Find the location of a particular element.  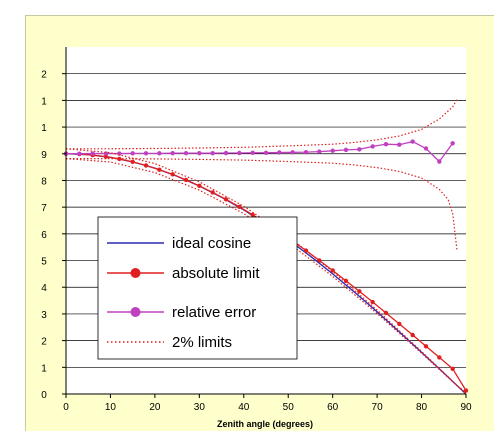

x-tick-label: 90 is located at coordinates (466, 407).